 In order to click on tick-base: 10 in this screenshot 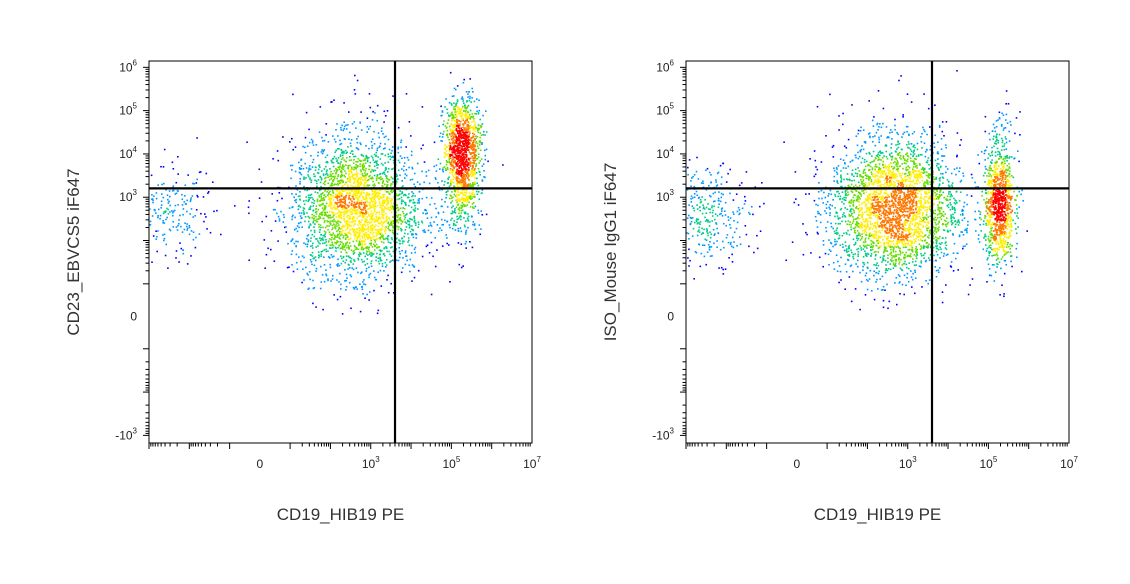, I will do `click(126, 154)`.